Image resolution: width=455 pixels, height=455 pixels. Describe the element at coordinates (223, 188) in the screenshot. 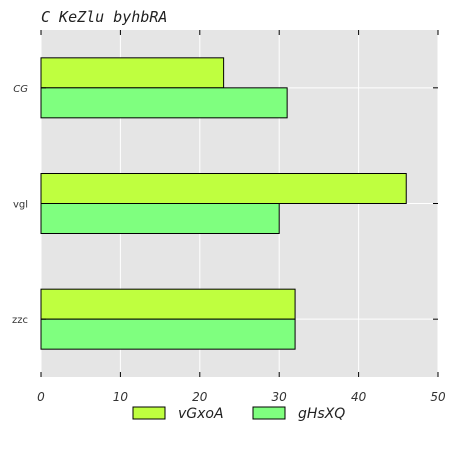

I see `bar-vGxoA-vgl` at that location.